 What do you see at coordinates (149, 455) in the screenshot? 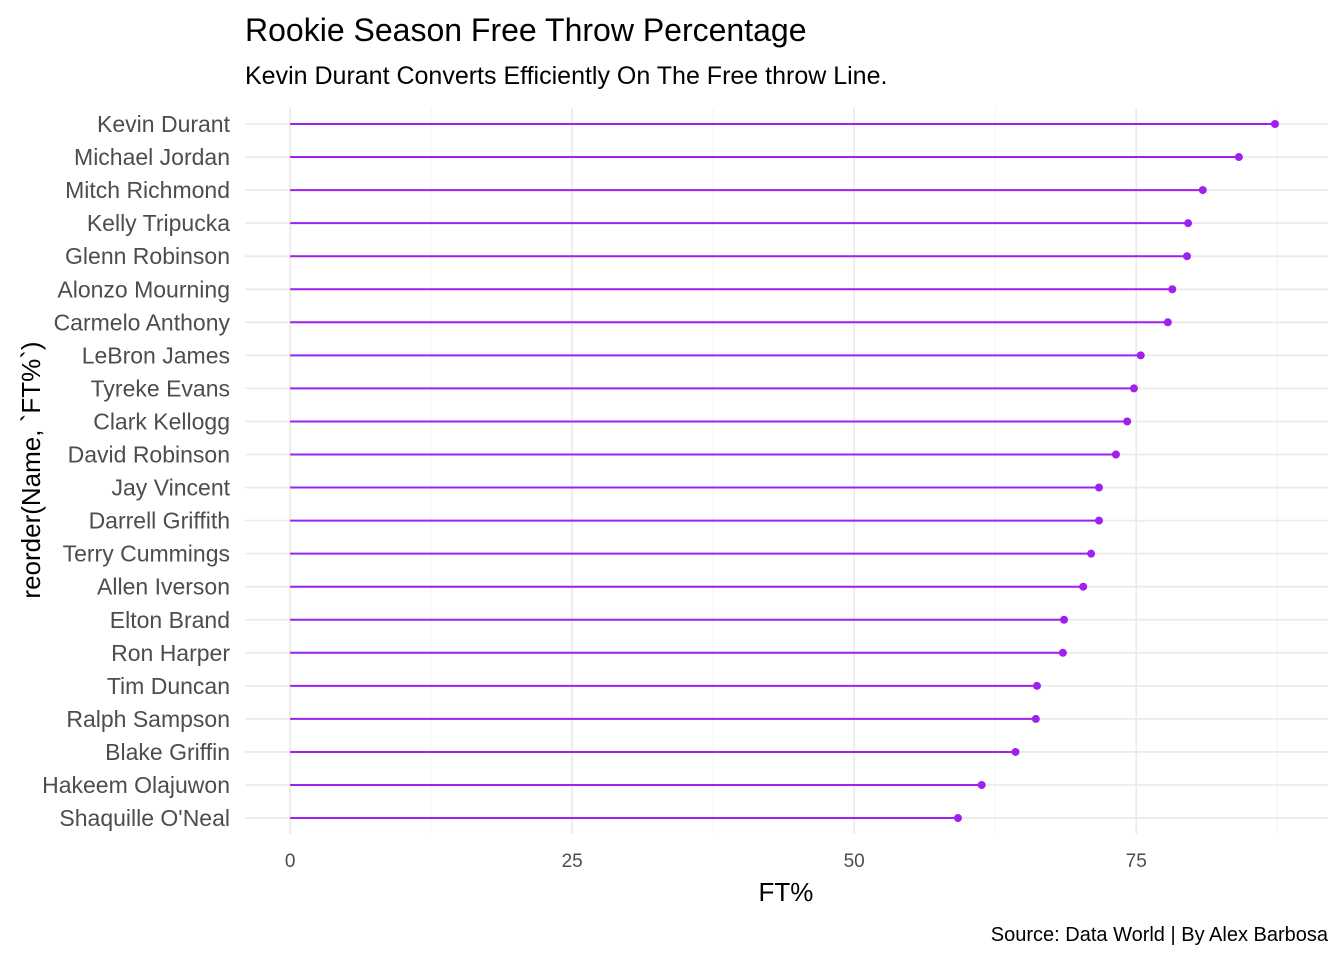
I see `y-tick-label: David Robinson` at bounding box center [149, 455].